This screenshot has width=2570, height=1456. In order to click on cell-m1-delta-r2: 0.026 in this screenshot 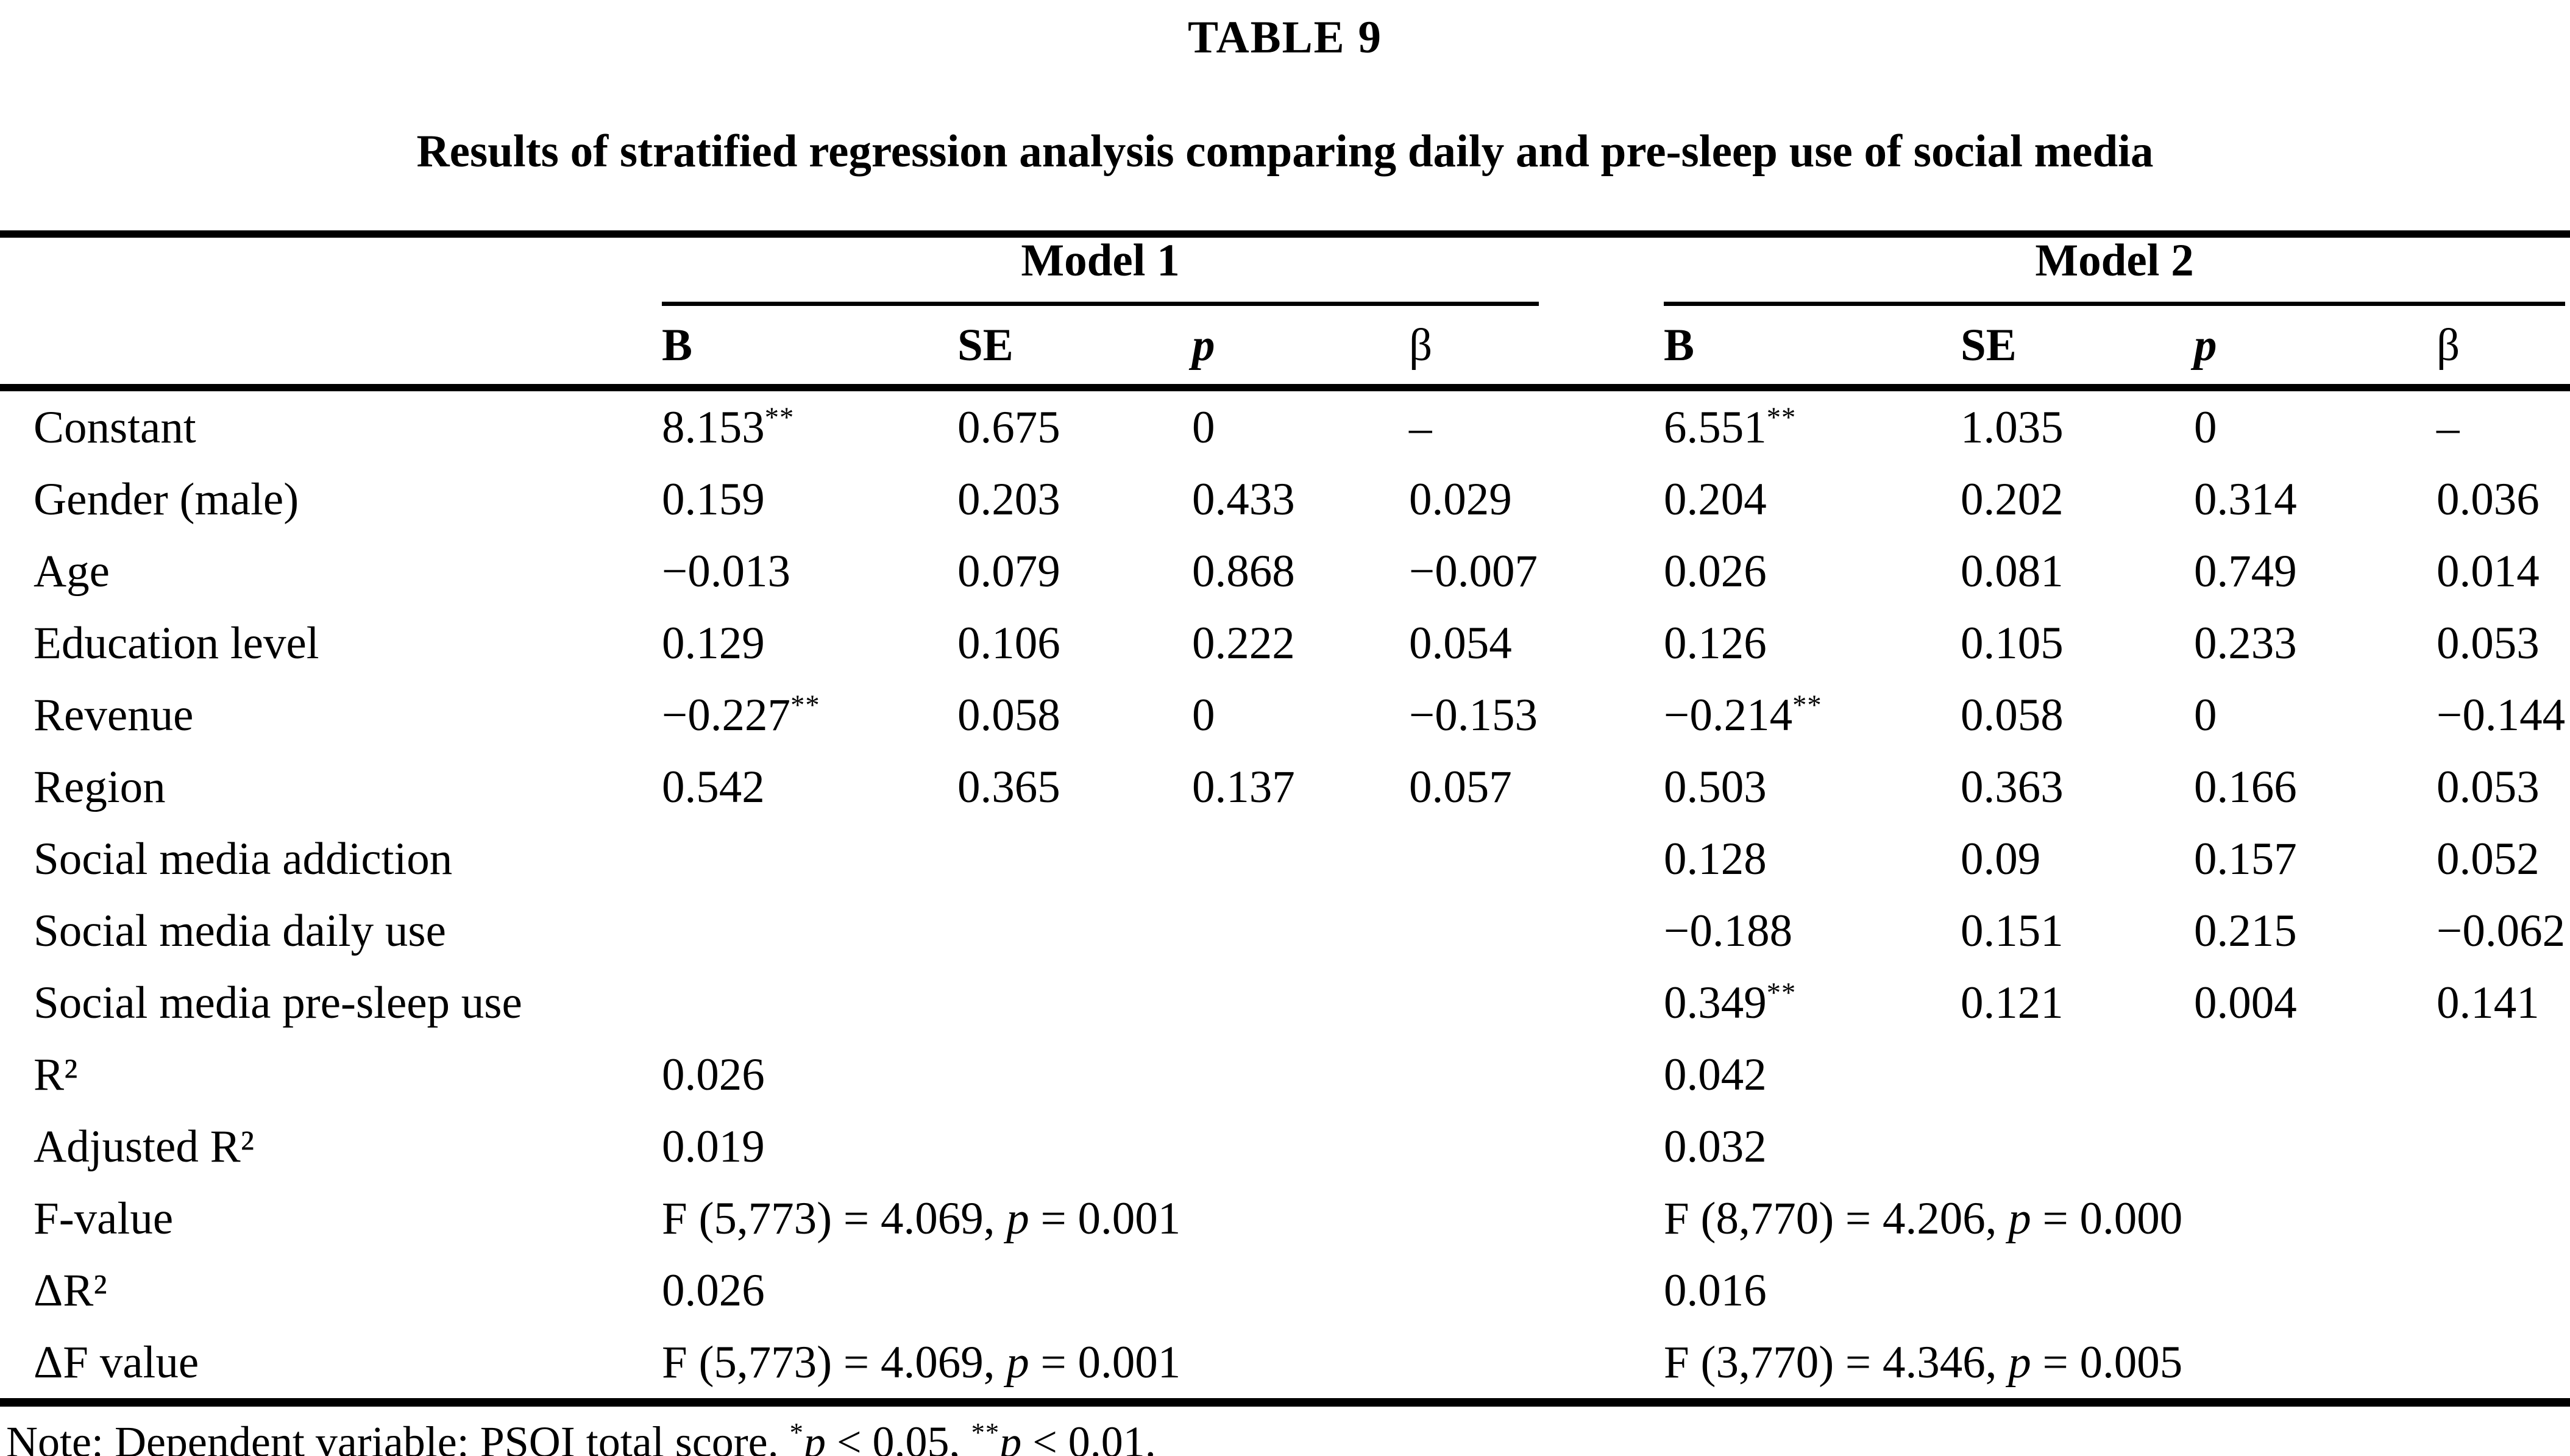, I will do `click(713, 1290)`.